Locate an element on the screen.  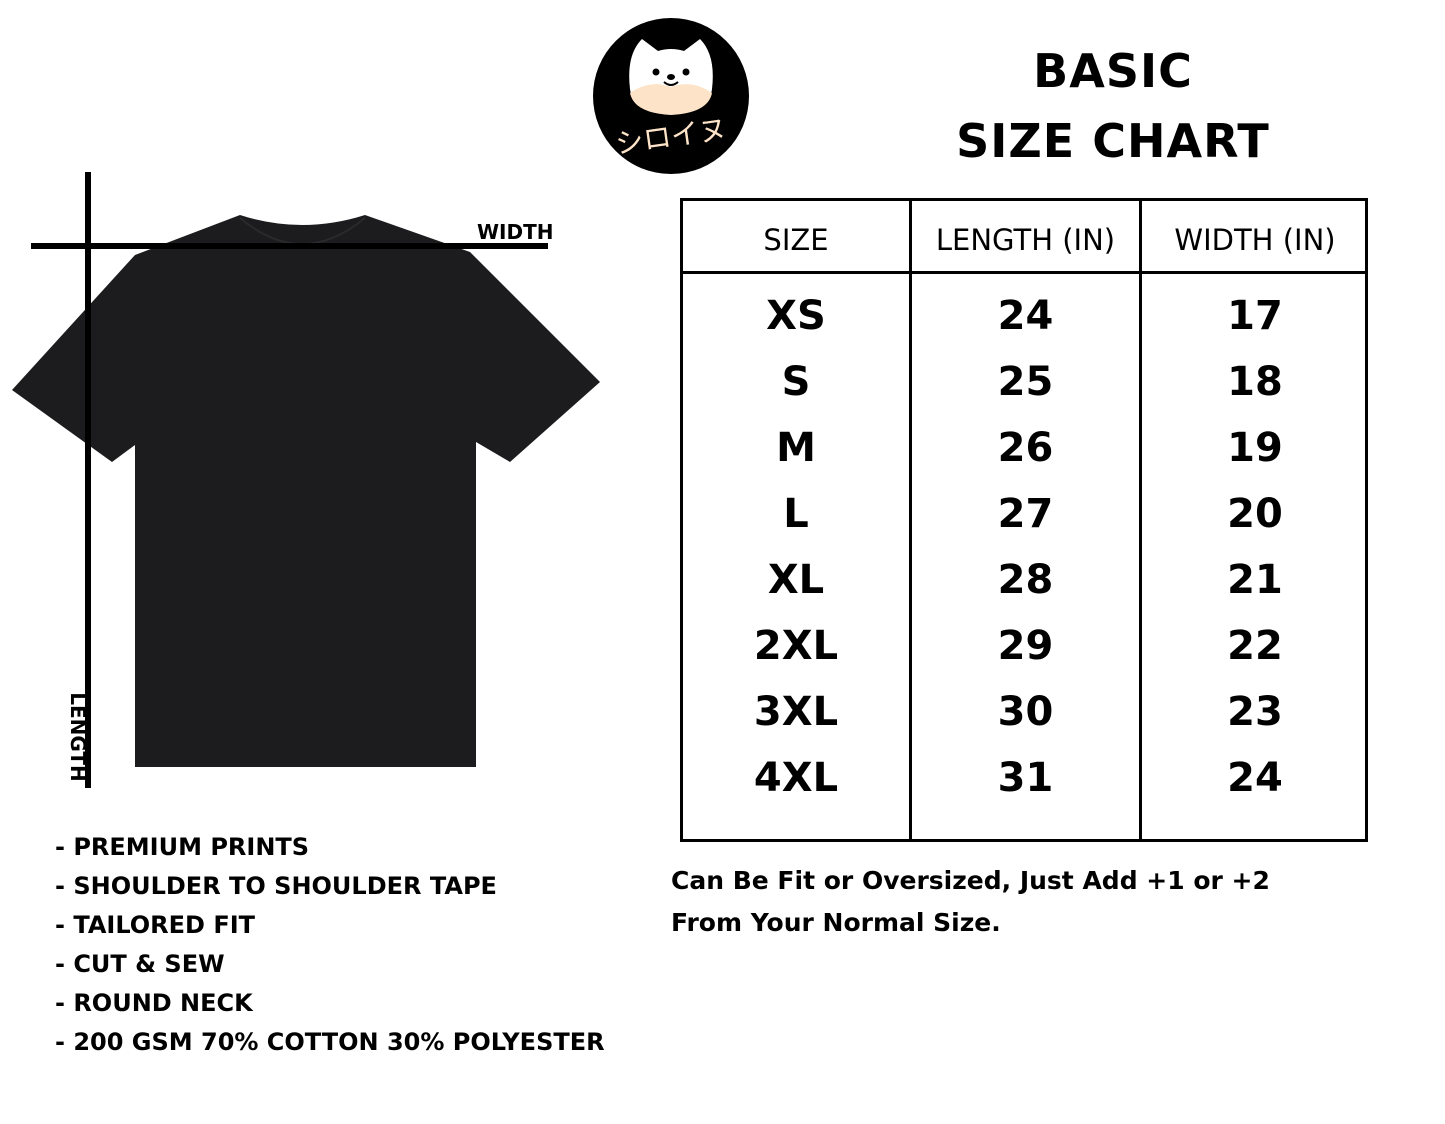
cell-length: 28 is located at coordinates (1025, 580).